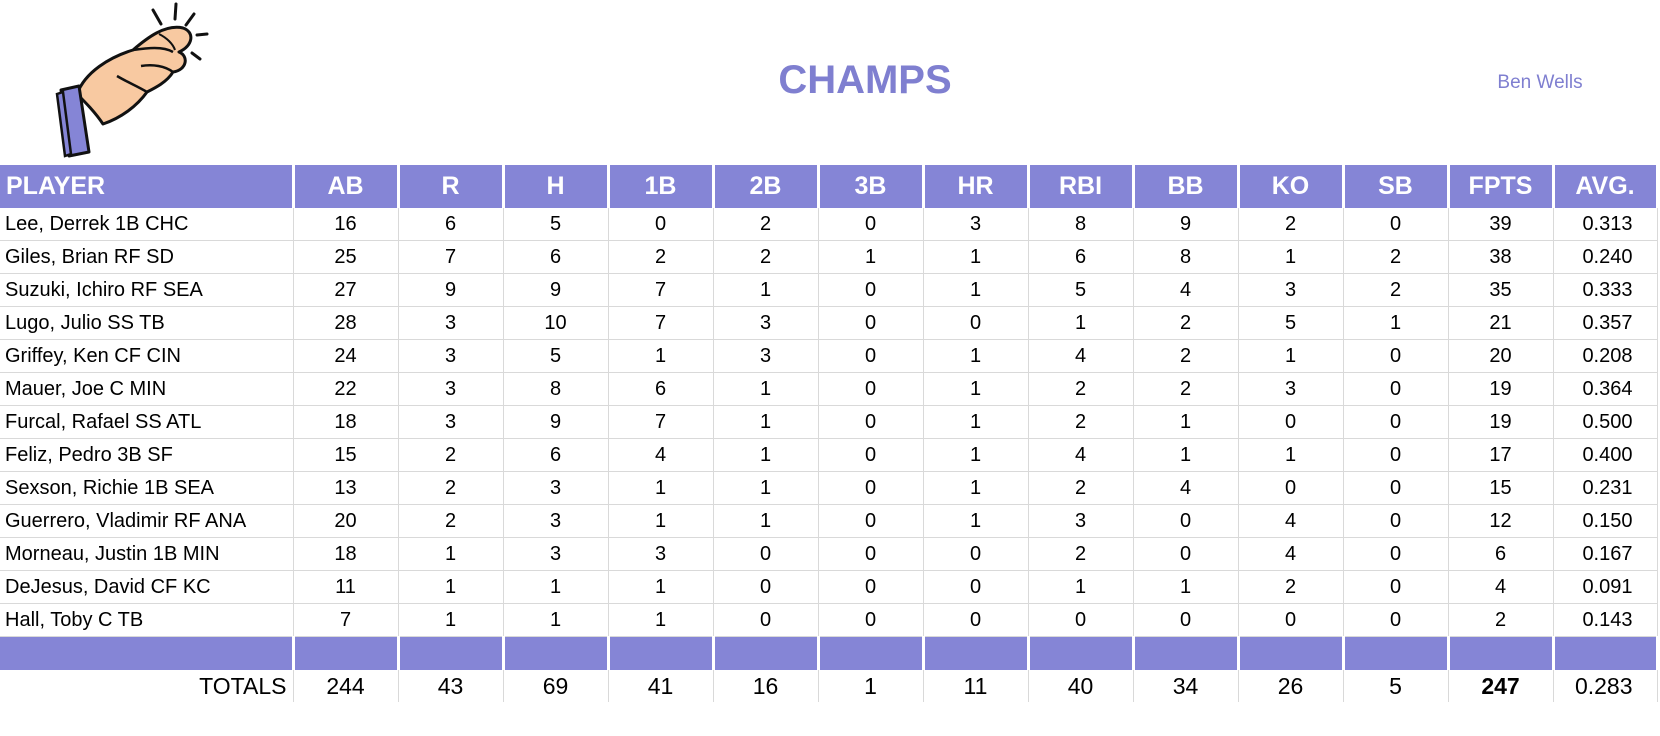 The height and width of the screenshot is (736, 1660). What do you see at coordinates (147, 257) in the screenshot?
I see `player-name-cell: Giles, Brian RF SD` at bounding box center [147, 257].